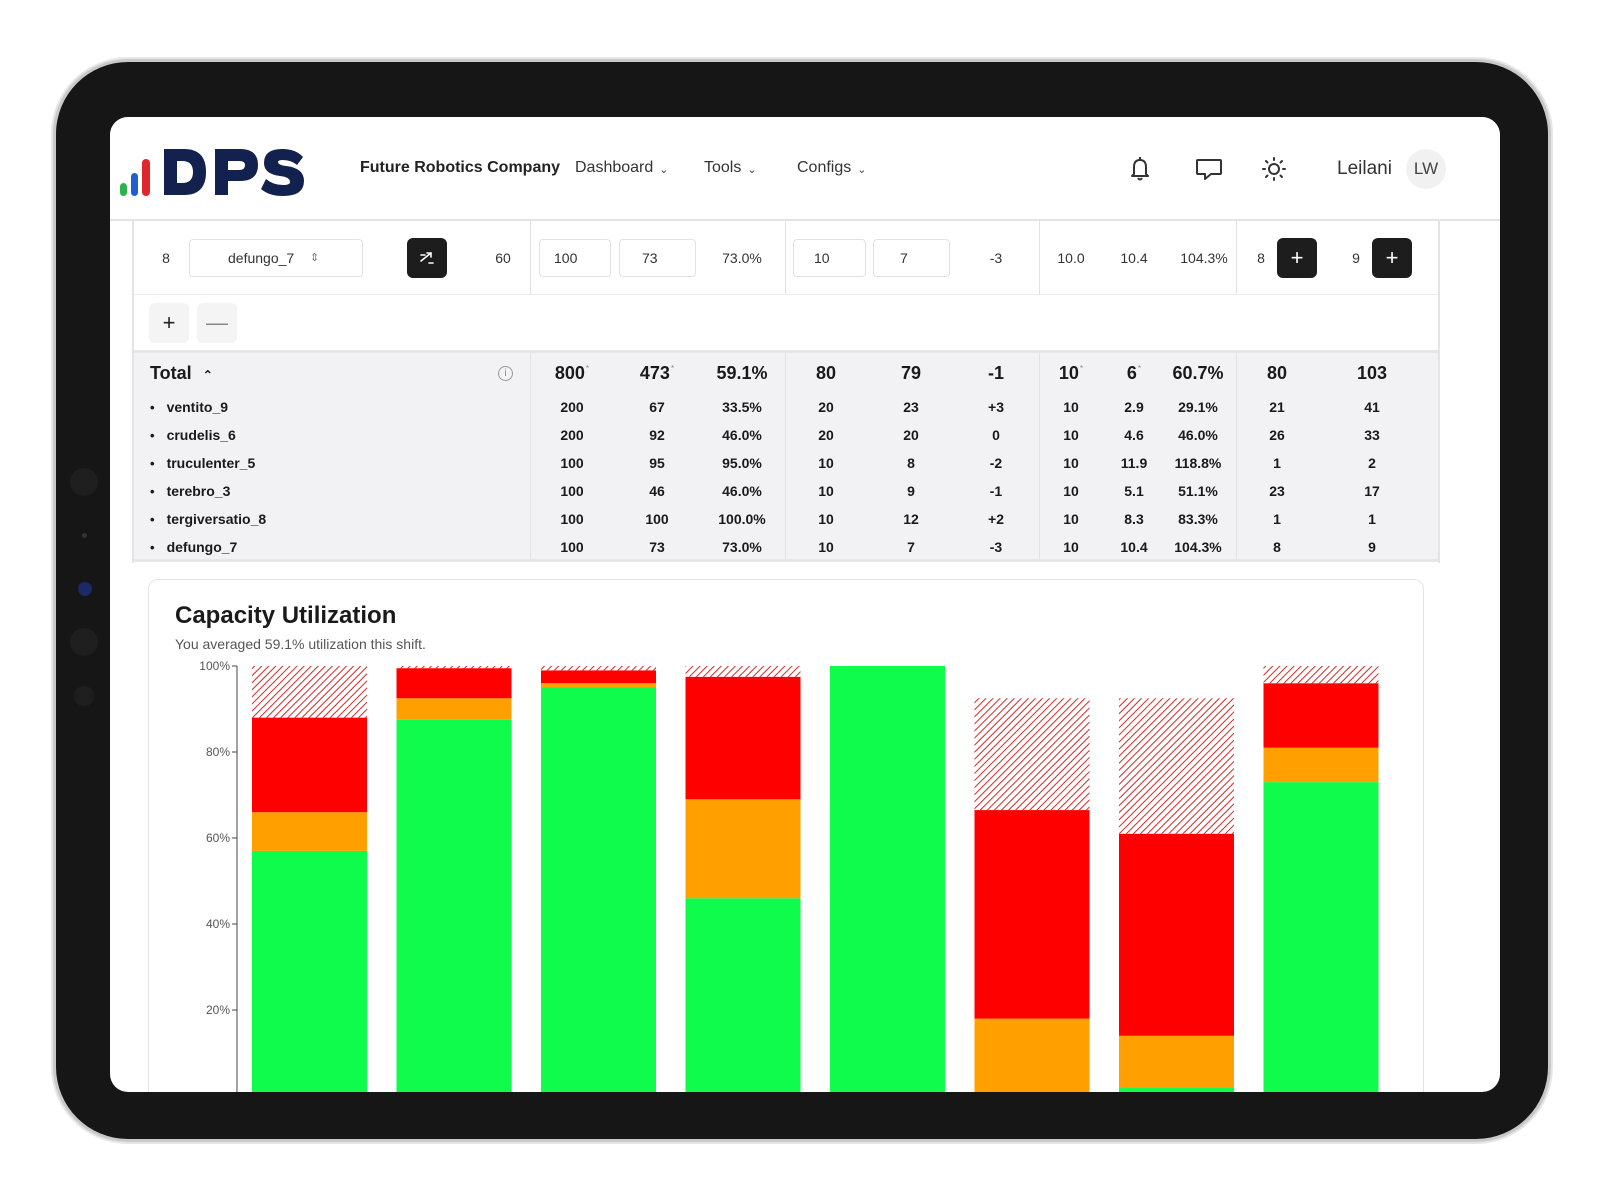 This screenshot has width=1600, height=1183. I want to click on row-value: 104.3%, so click(1198, 547).